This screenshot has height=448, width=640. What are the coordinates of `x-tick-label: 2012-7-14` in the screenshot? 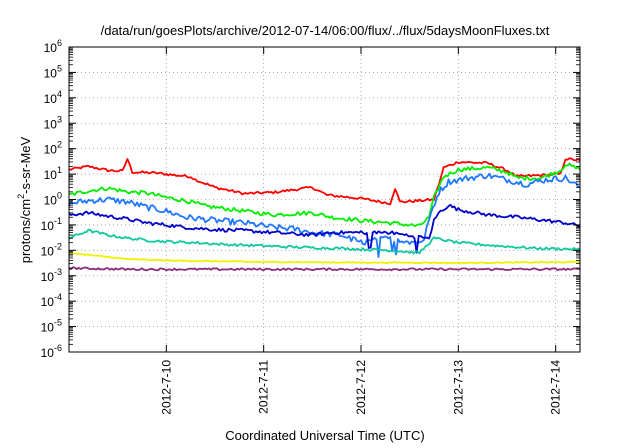 It's located at (556, 387).